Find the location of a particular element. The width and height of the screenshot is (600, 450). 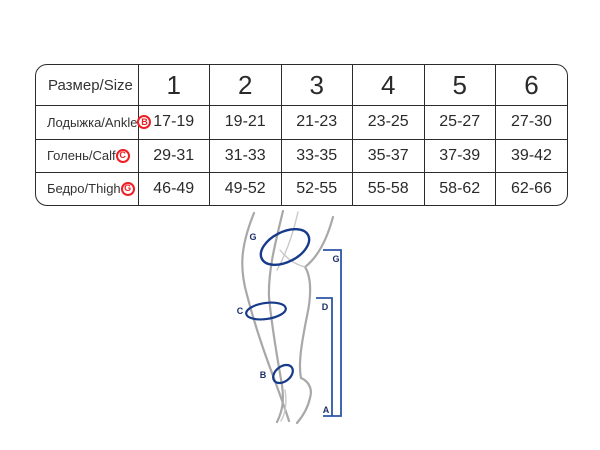

table-cell: 35-37 is located at coordinates (388, 155).